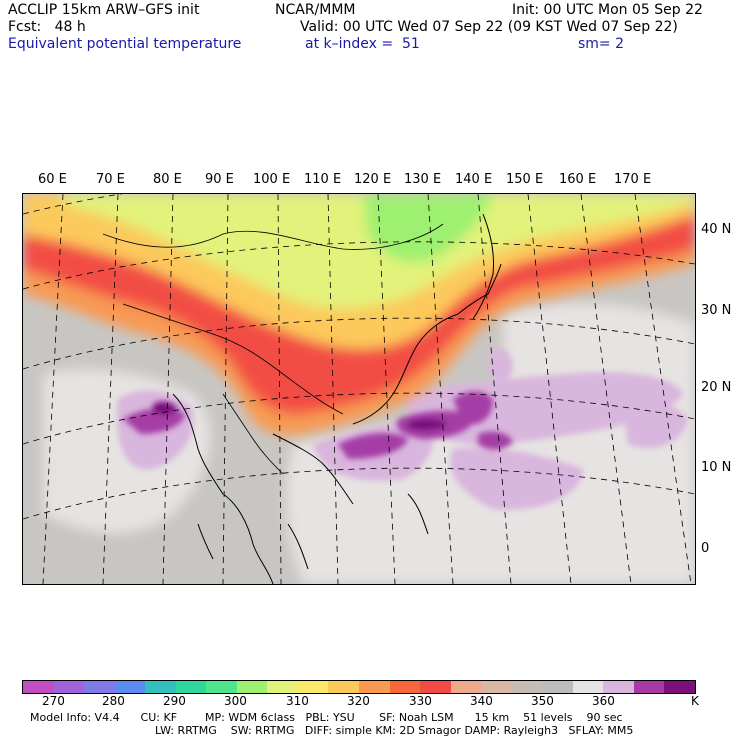 The height and width of the screenshot is (740, 740). What do you see at coordinates (716, 229) in the screenshot?
I see `latitude-label: 40 N` at bounding box center [716, 229].